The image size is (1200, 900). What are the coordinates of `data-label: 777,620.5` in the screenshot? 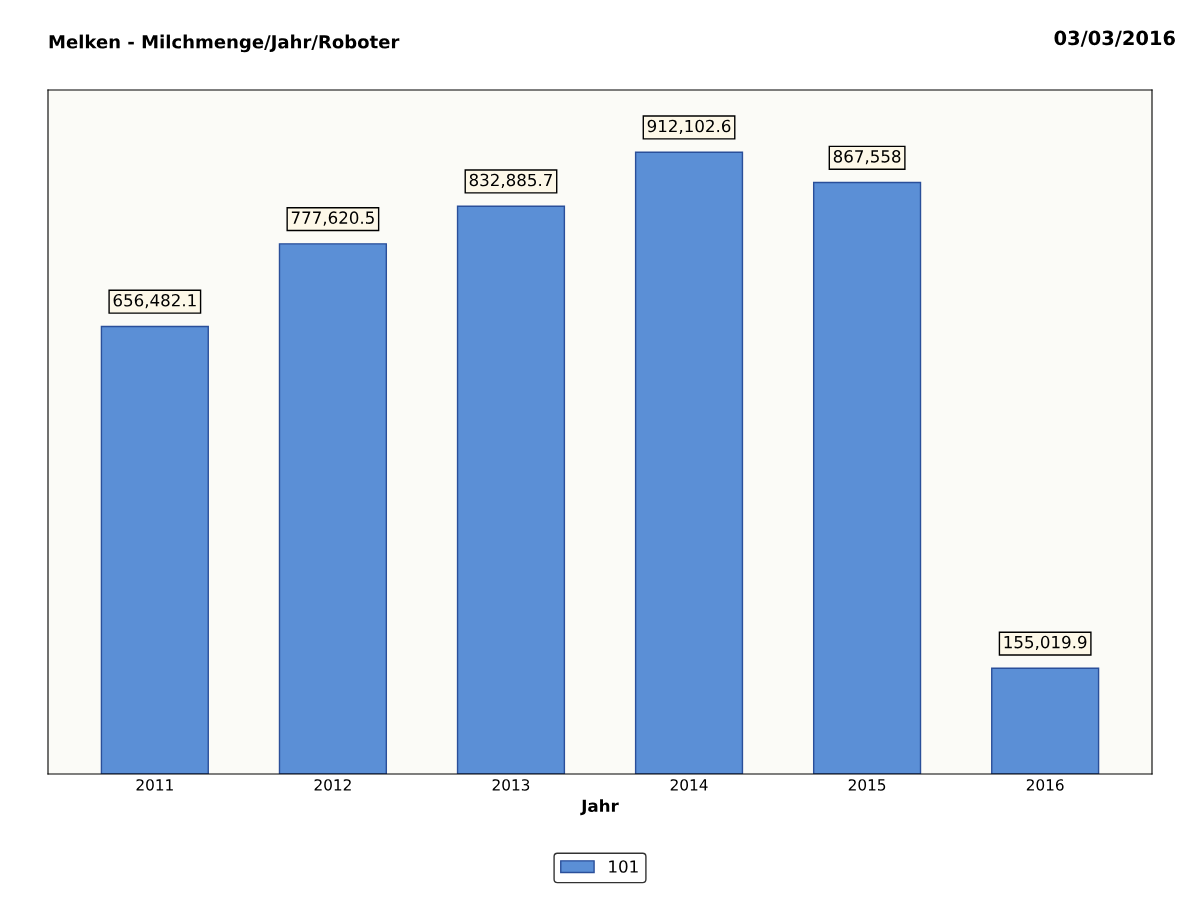 It's located at (332, 218).